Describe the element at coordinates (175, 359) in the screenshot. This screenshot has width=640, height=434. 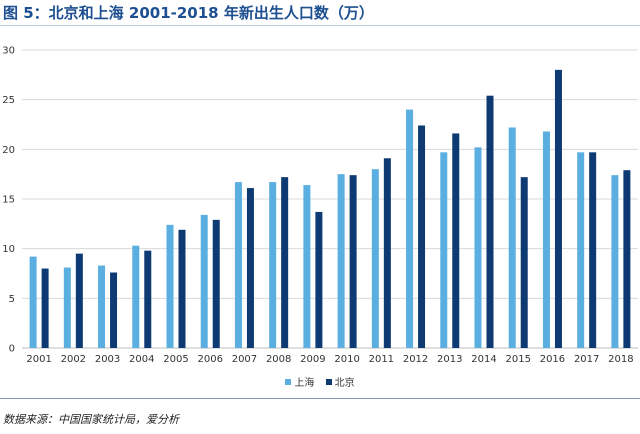
I see `x-tick-label: 2005` at that location.